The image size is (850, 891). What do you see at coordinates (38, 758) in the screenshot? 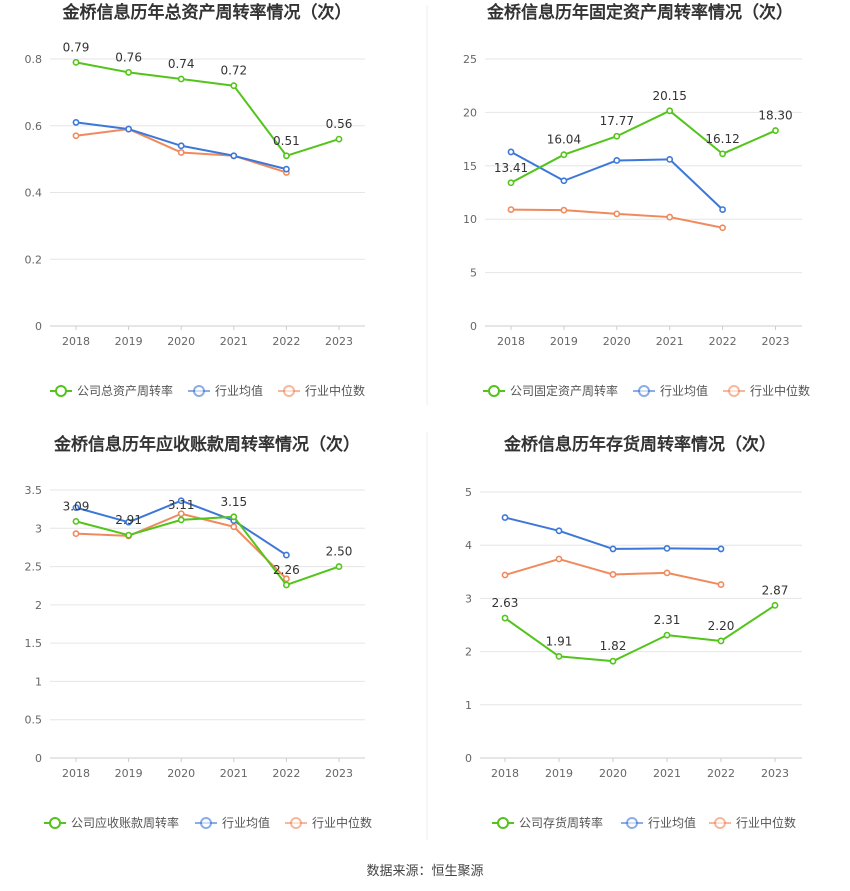
I see `y-tick-label: 0` at bounding box center [38, 758].